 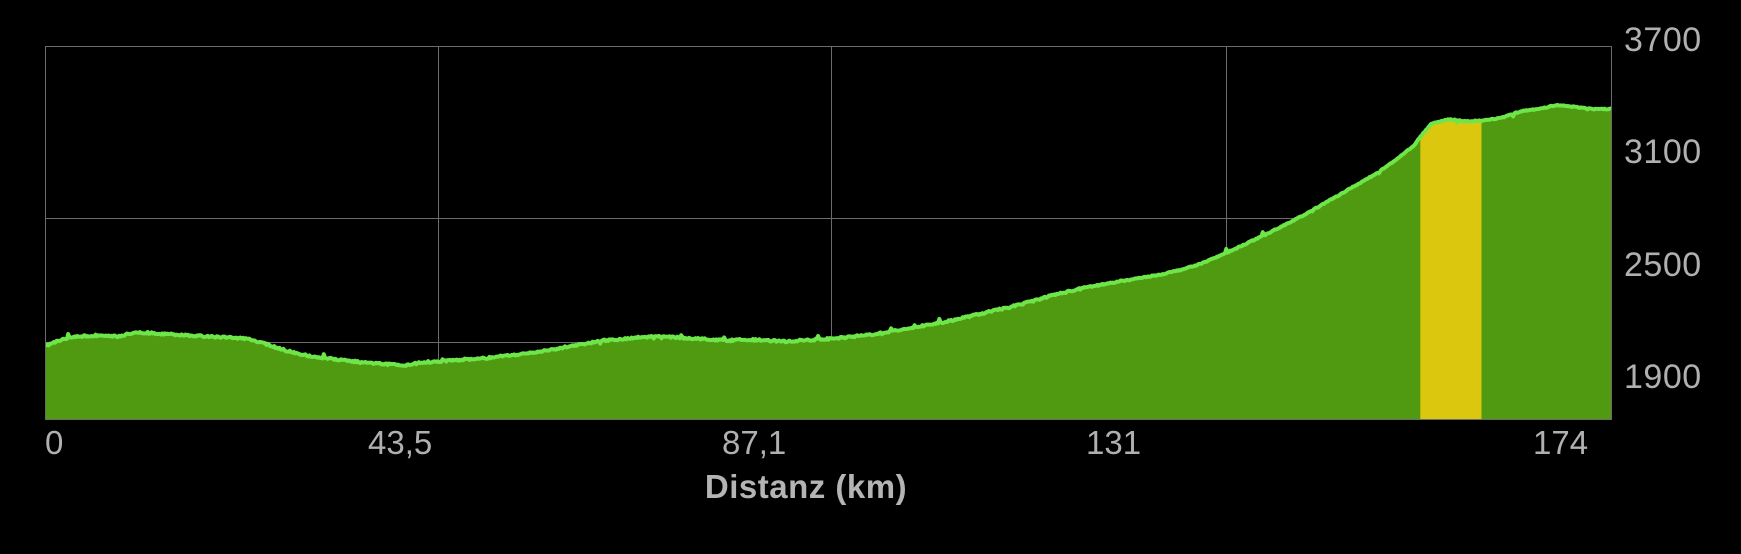 I want to click on x-tick-label-4: 174, so click(x=1561, y=442).